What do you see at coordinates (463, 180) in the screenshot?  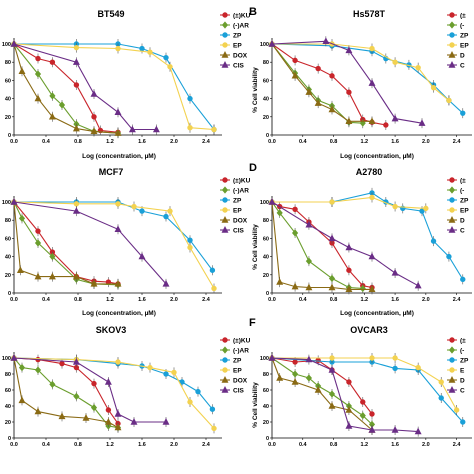 I see `legend-label: (±` at bounding box center [463, 180].